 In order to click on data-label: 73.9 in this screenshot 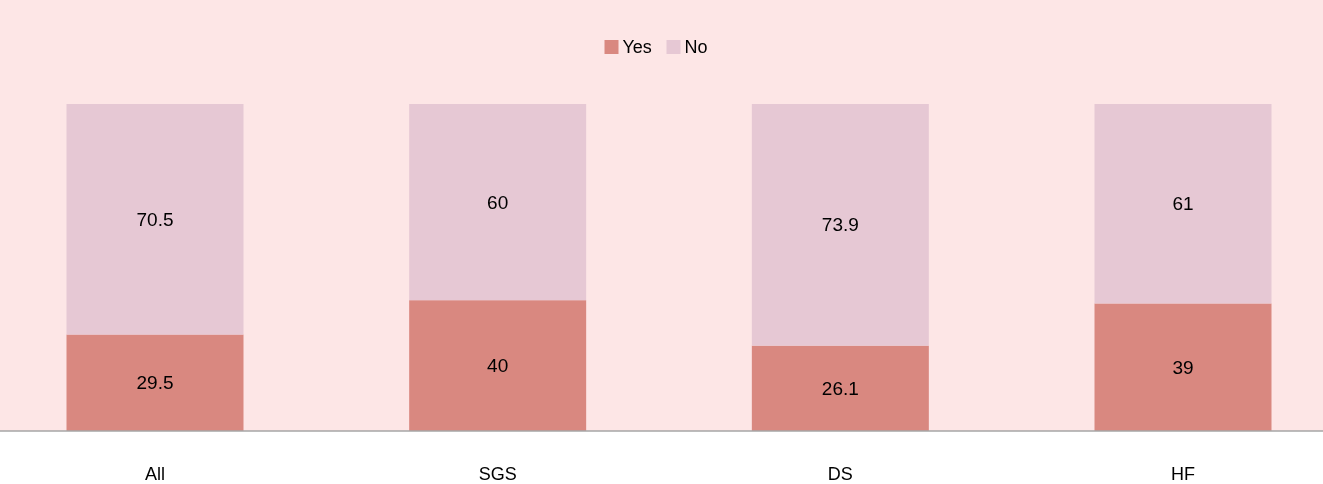, I will do `click(840, 225)`.